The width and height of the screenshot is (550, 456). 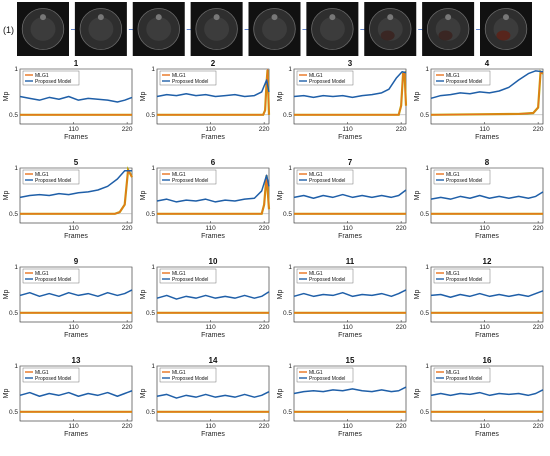 I want to click on chart-title: 3, so click(x=350, y=63).